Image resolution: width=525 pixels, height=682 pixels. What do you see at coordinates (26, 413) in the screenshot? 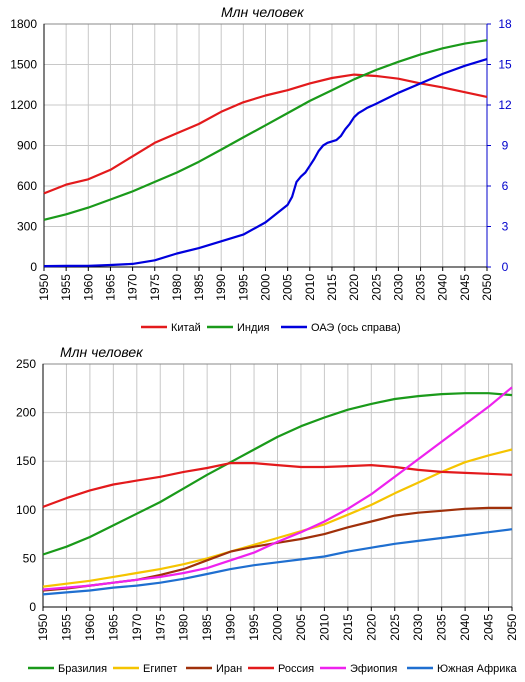
I see `y-tick-label: 200` at bounding box center [26, 413].